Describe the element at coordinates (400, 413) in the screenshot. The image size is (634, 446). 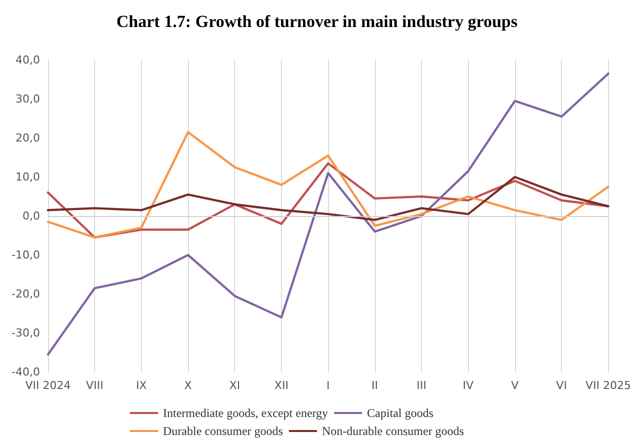
I see `legend-label: Capital goods` at that location.